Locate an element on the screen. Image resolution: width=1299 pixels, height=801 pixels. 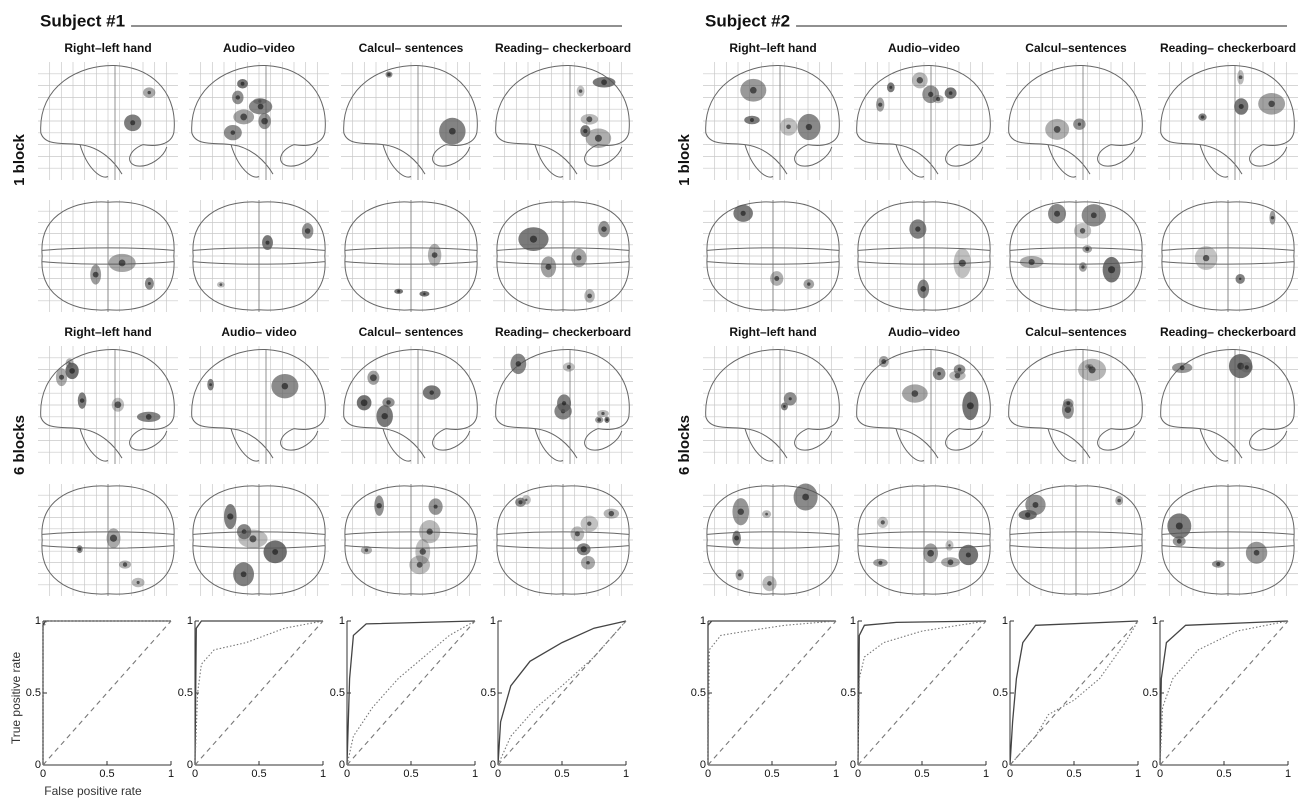
x-axis-label: False positive rate is located at coordinates (93, 791).